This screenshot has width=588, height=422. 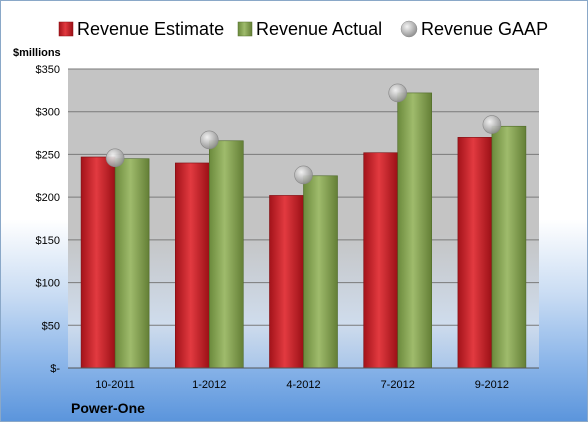 What do you see at coordinates (245, 29) in the screenshot?
I see `legend-swatch-revenue-actual` at bounding box center [245, 29].